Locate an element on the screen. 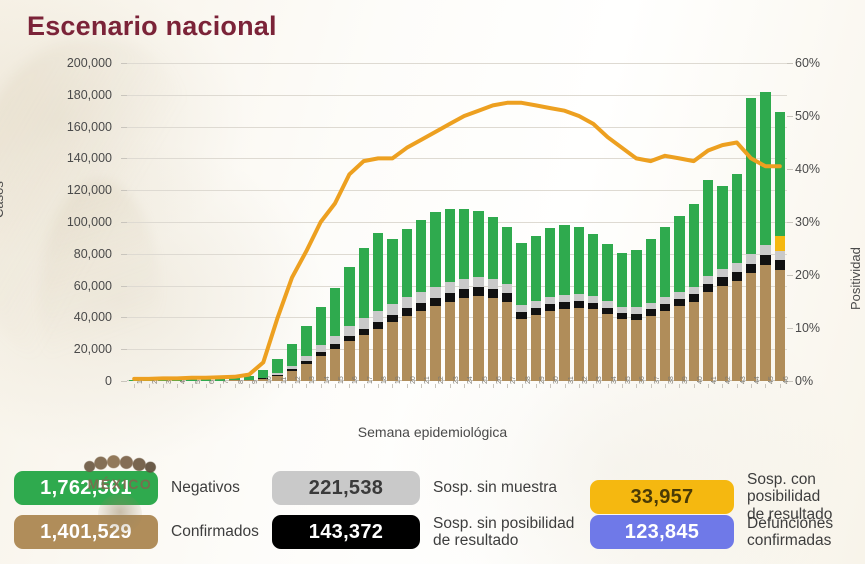 This screenshot has height=564, width=865. y-axis-right-tick-label: 0% is located at coordinates (804, 381).